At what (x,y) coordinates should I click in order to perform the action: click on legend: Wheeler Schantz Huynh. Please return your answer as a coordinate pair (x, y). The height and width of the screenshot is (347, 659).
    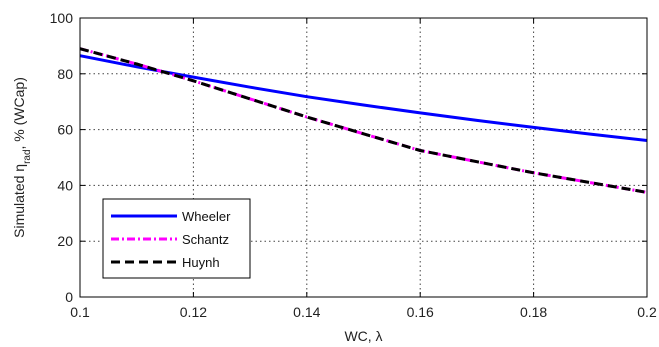
    Looking at the image, I should click on (176, 238).